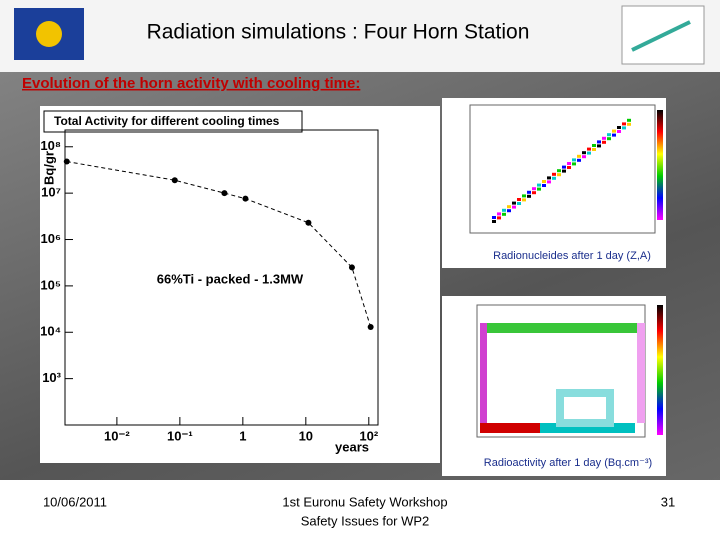  Describe the element at coordinates (572, 256) in the screenshot. I see `image-caption: Radionucleides after 1 day (Z,A)` at that location.